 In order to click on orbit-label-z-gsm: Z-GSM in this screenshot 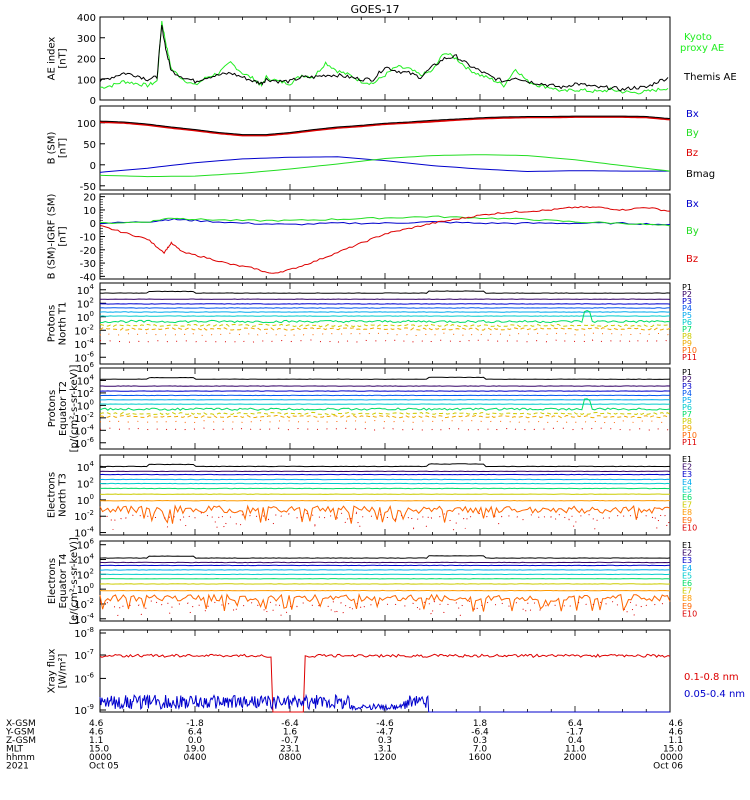, I will do `click(21, 741)`.